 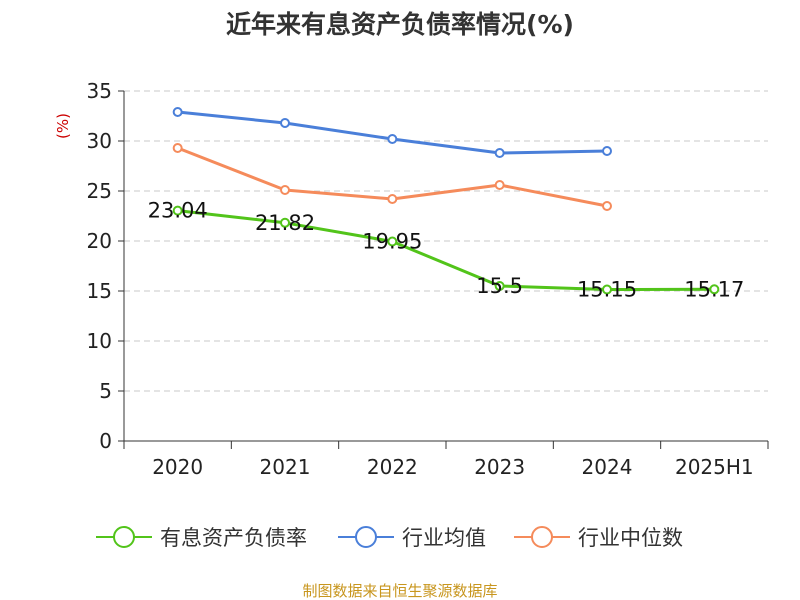 What do you see at coordinates (99, 341) in the screenshot?
I see `y-tick-label: 10` at bounding box center [99, 341].